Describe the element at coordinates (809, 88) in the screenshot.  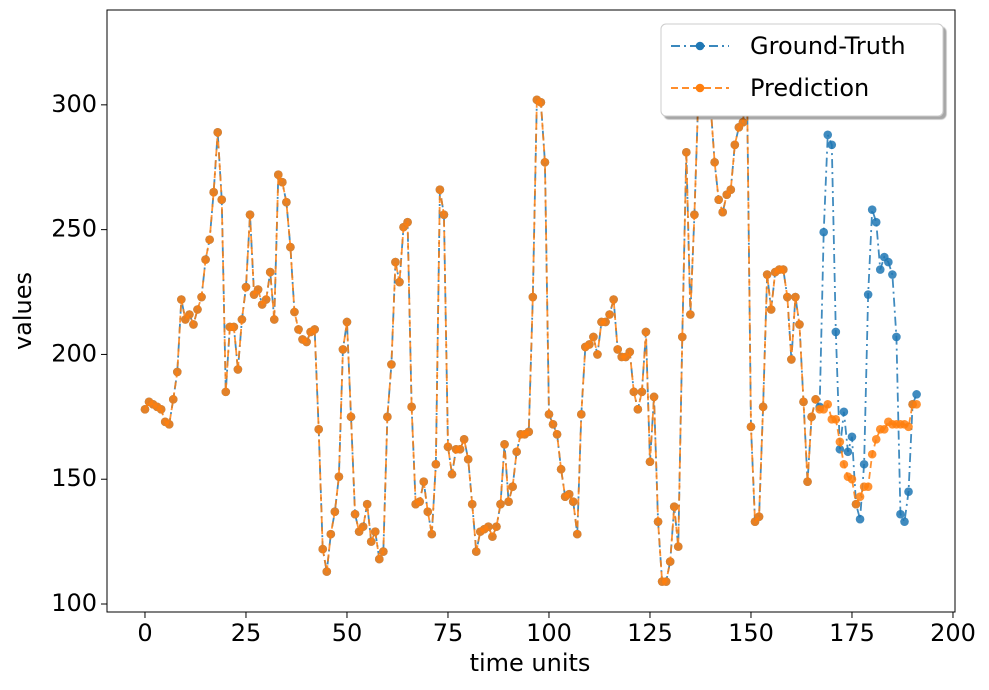
I see `legend-label: Prediction` at that location.